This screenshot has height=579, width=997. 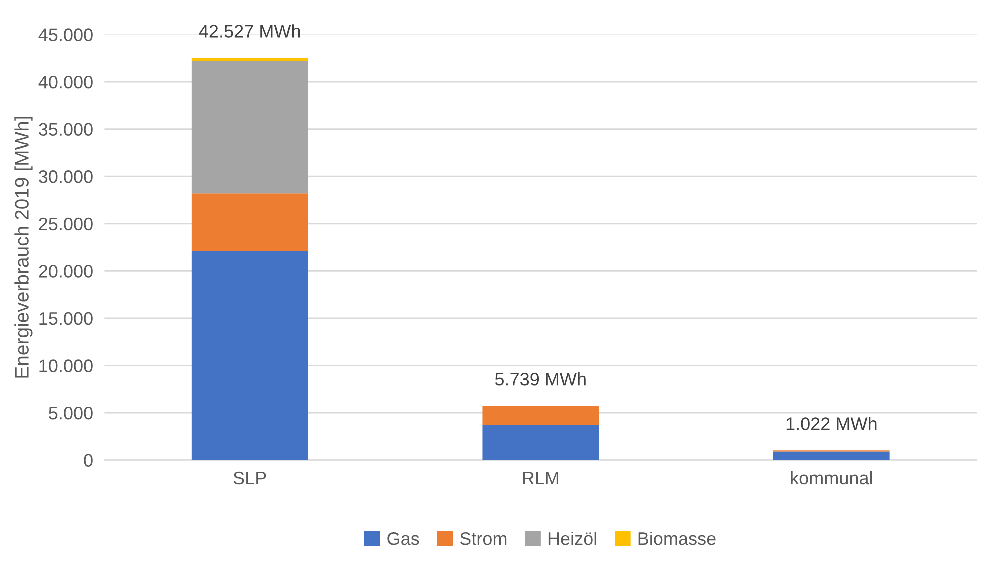 What do you see at coordinates (23, 247) in the screenshot?
I see `y-axis-title: Energieverbrauch 2019 [MWh]` at bounding box center [23, 247].